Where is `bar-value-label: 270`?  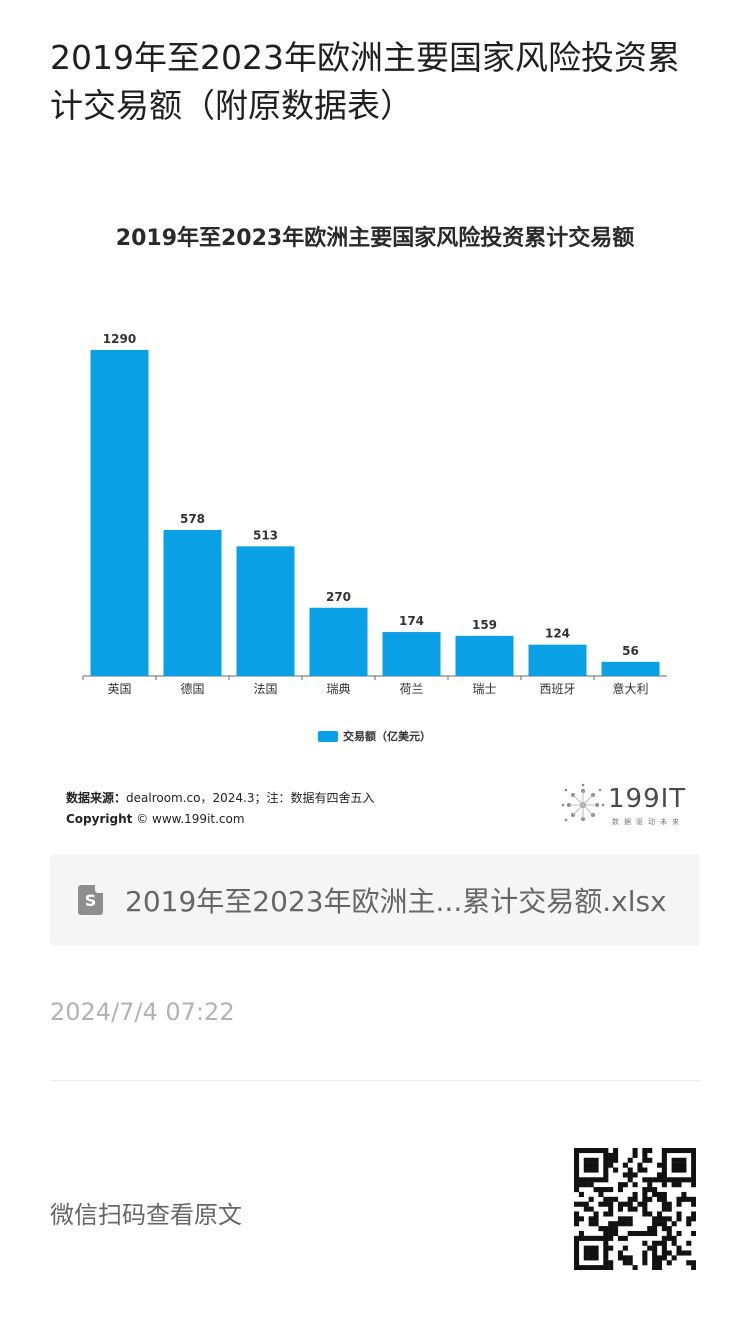
bar-value-label: 270 is located at coordinates (338, 597).